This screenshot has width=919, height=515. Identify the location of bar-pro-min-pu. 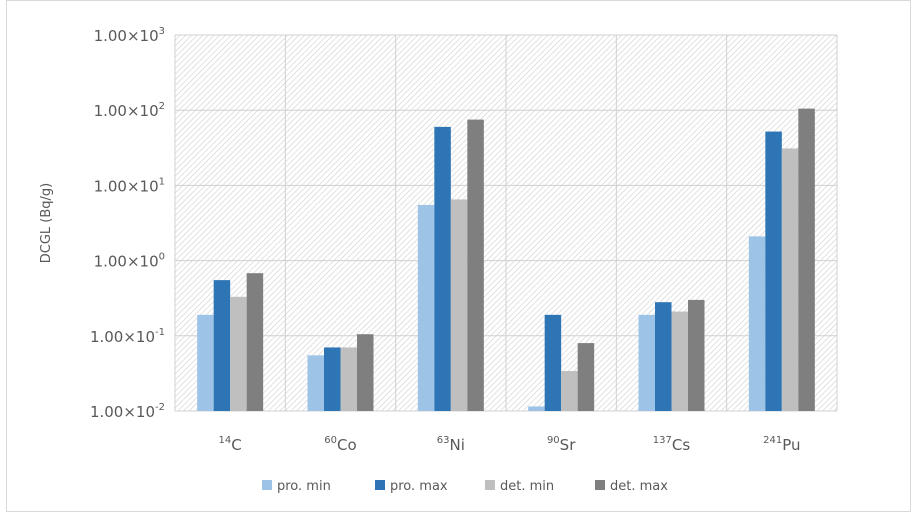
(757, 323).